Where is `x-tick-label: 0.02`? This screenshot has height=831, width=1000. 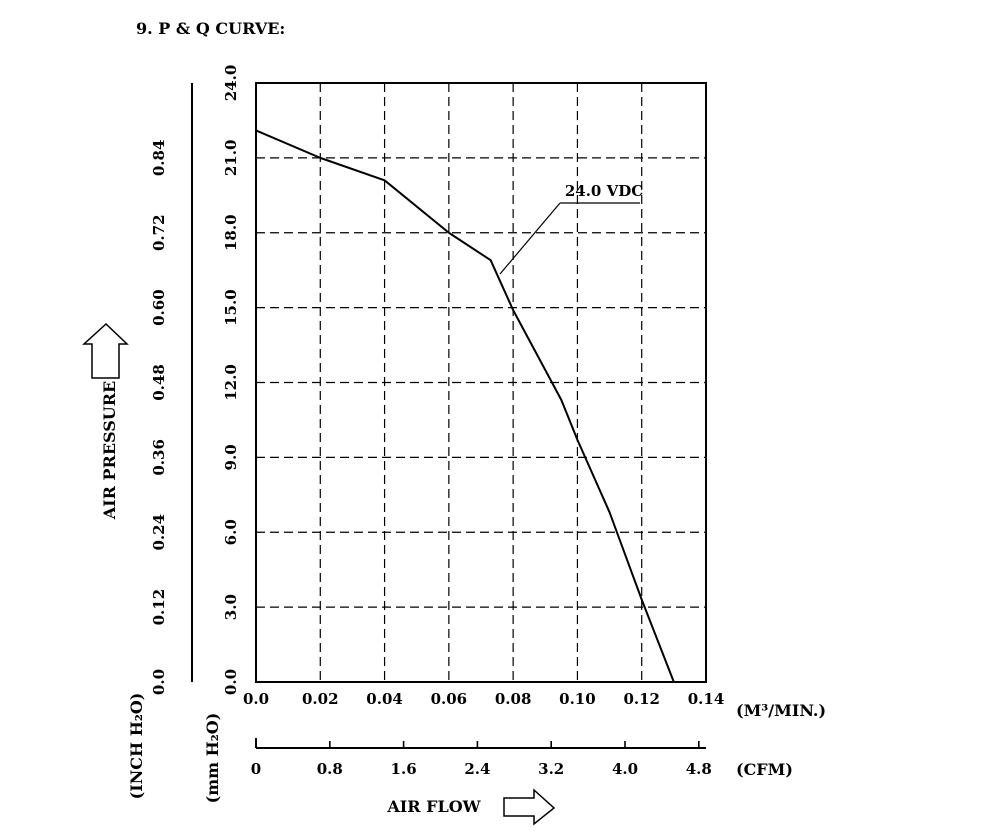 x-tick-label: 0.02 is located at coordinates (320, 699).